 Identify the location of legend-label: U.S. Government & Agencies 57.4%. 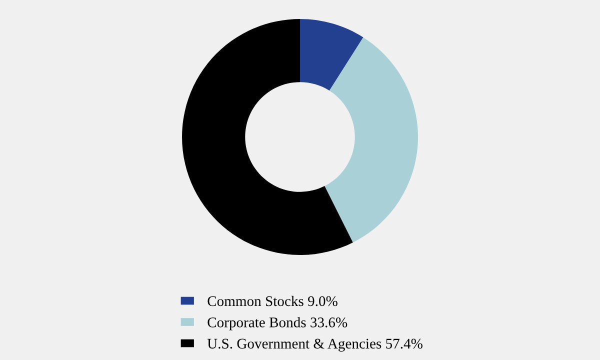
(314, 345).